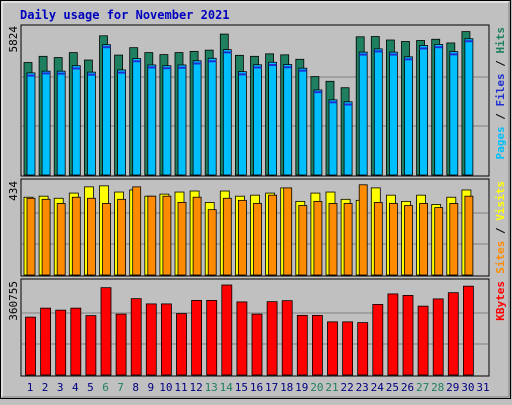 Image resolution: width=512 pixels, height=405 pixels. Describe the element at coordinates (135, 387) in the screenshot. I see `x-label-day-8: 8` at that location.